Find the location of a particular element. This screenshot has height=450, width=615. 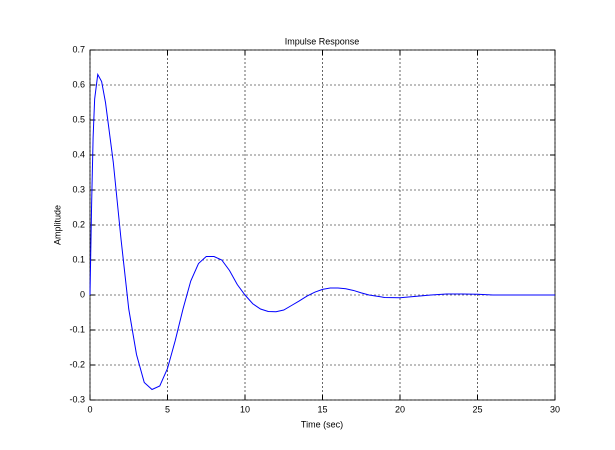

y-tick-label: 0.6 is located at coordinates (78, 84).